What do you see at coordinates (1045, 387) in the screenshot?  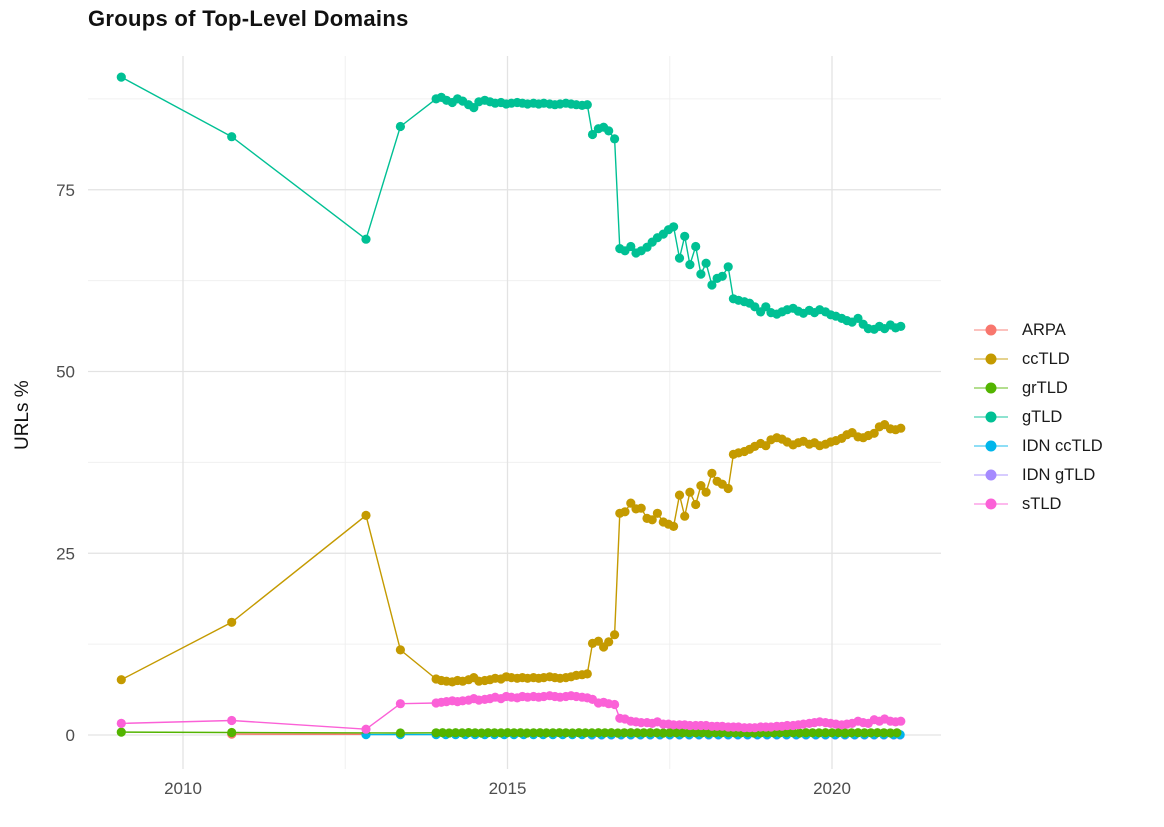 I see `legend-label: grTLD` at bounding box center [1045, 387].